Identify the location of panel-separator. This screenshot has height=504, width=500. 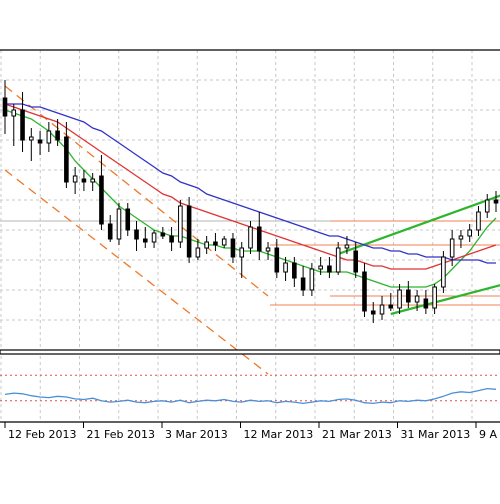
(250, 352).